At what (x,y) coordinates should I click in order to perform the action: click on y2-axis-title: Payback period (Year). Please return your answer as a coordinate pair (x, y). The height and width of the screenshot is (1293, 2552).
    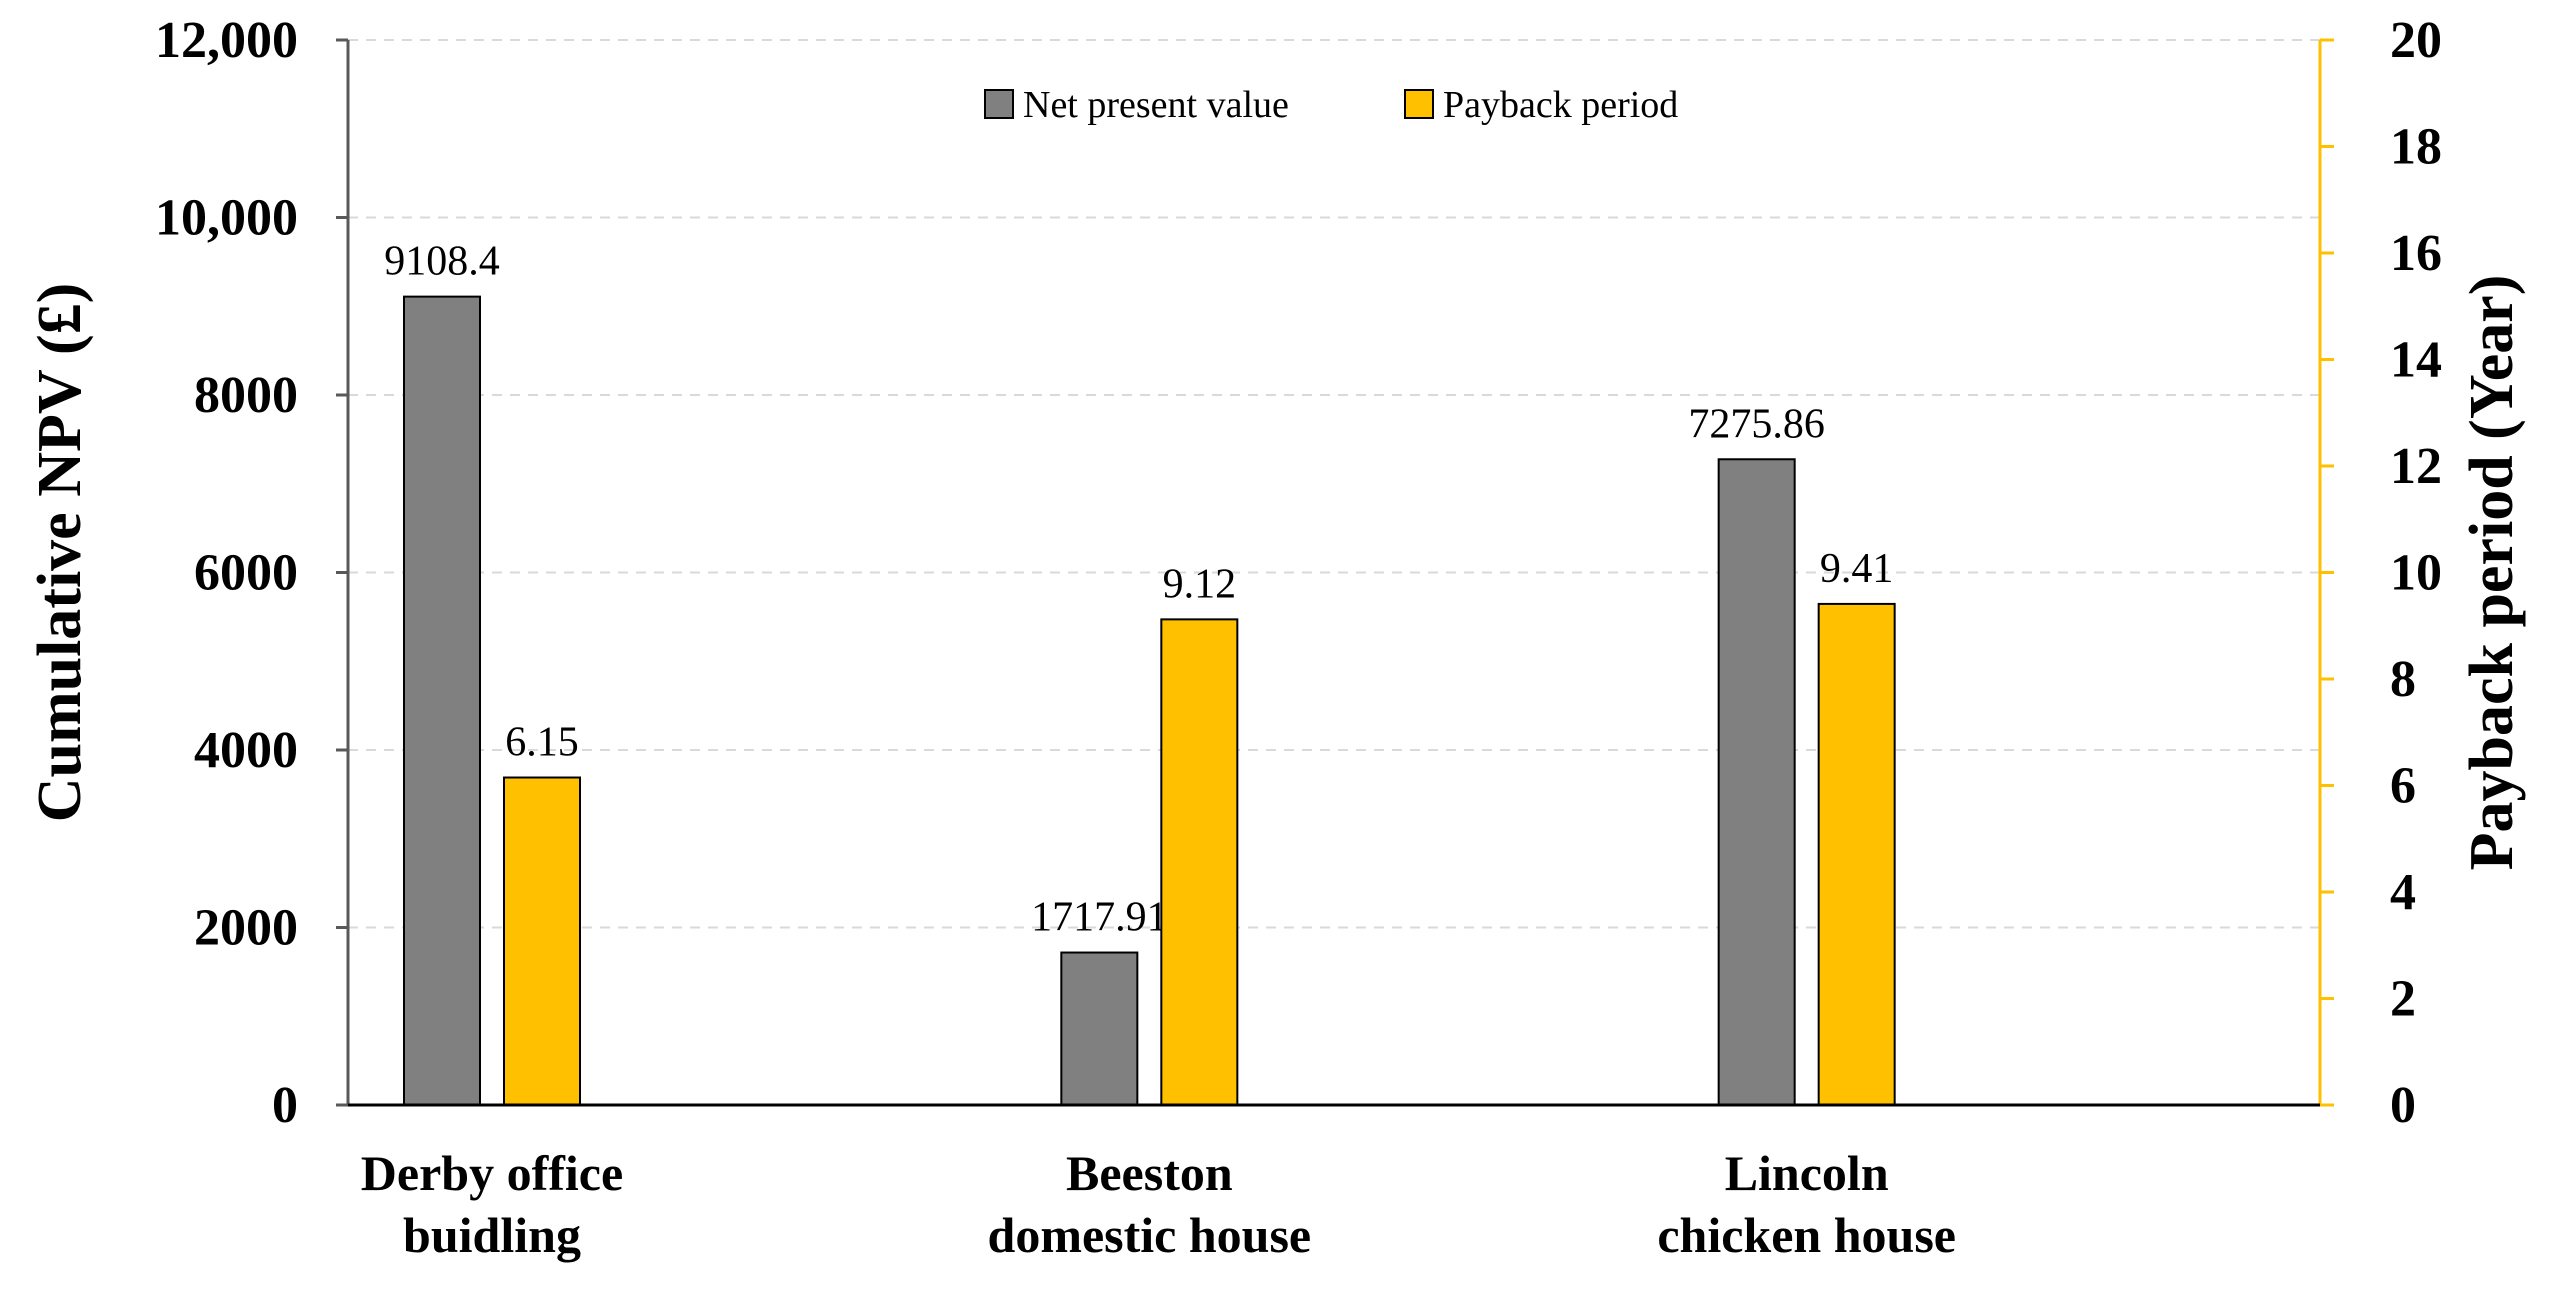
    Looking at the image, I should click on (2492, 573).